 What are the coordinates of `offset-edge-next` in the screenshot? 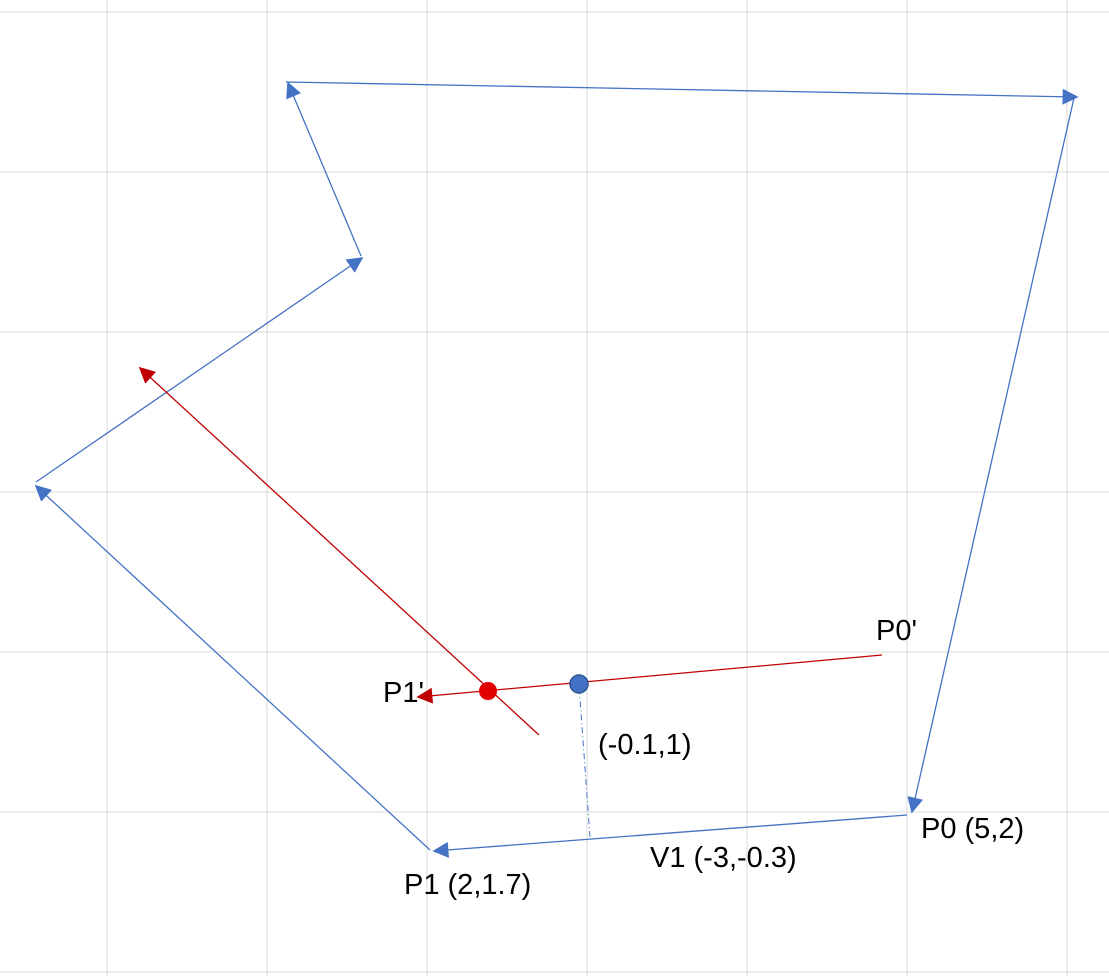 It's located at (339, 551).